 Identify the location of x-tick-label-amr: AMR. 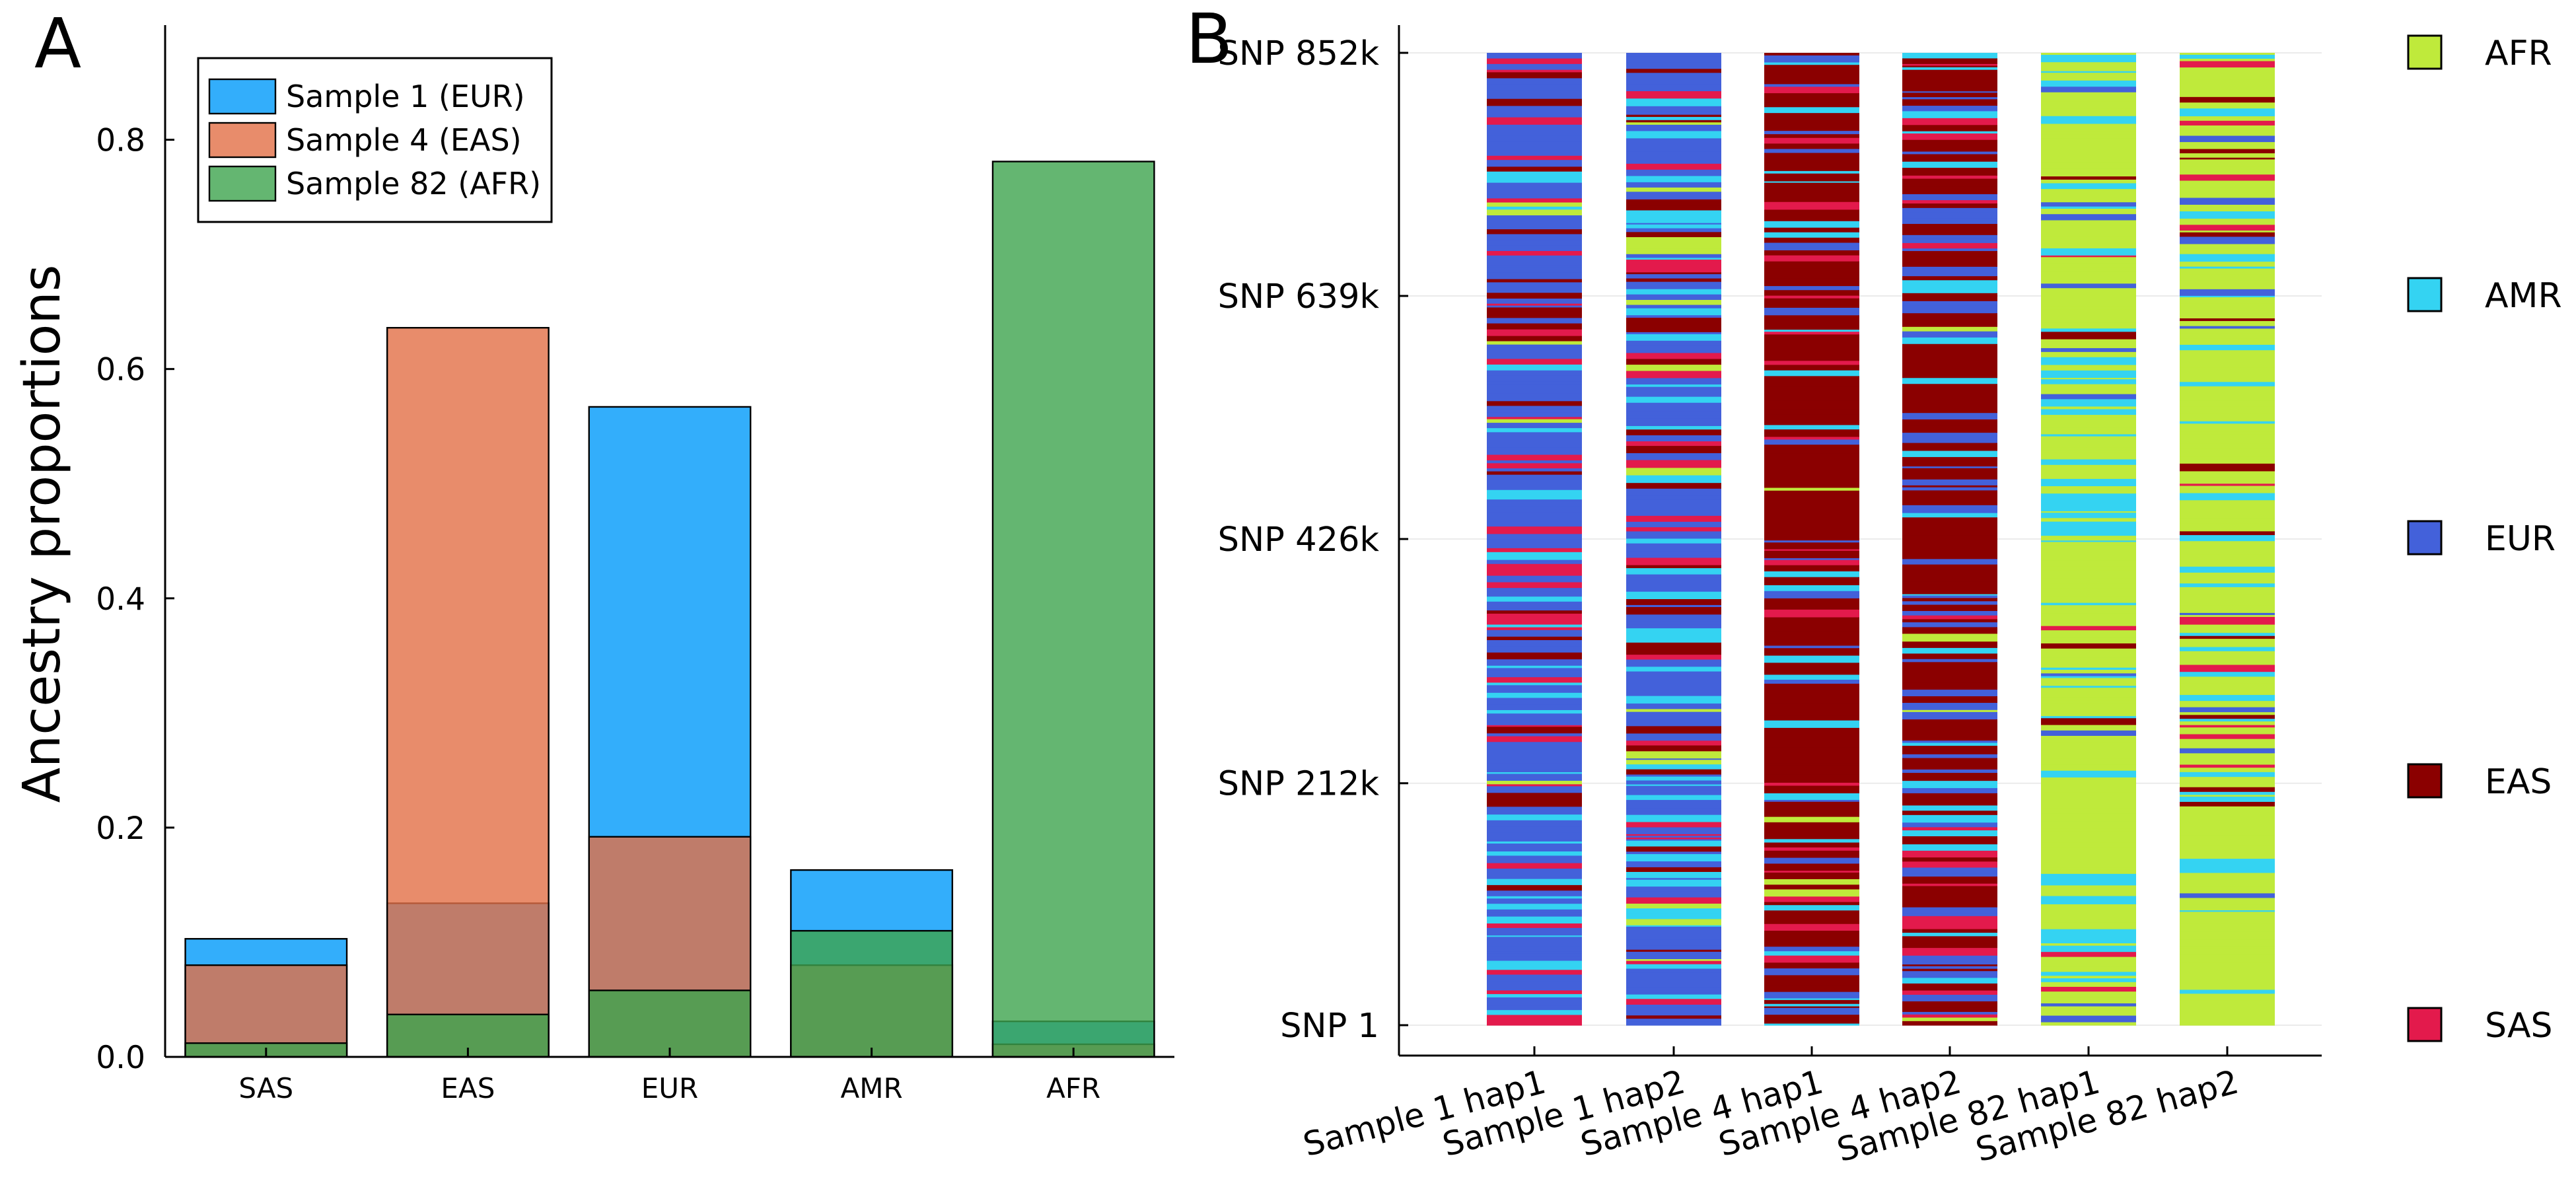
(872, 1088).